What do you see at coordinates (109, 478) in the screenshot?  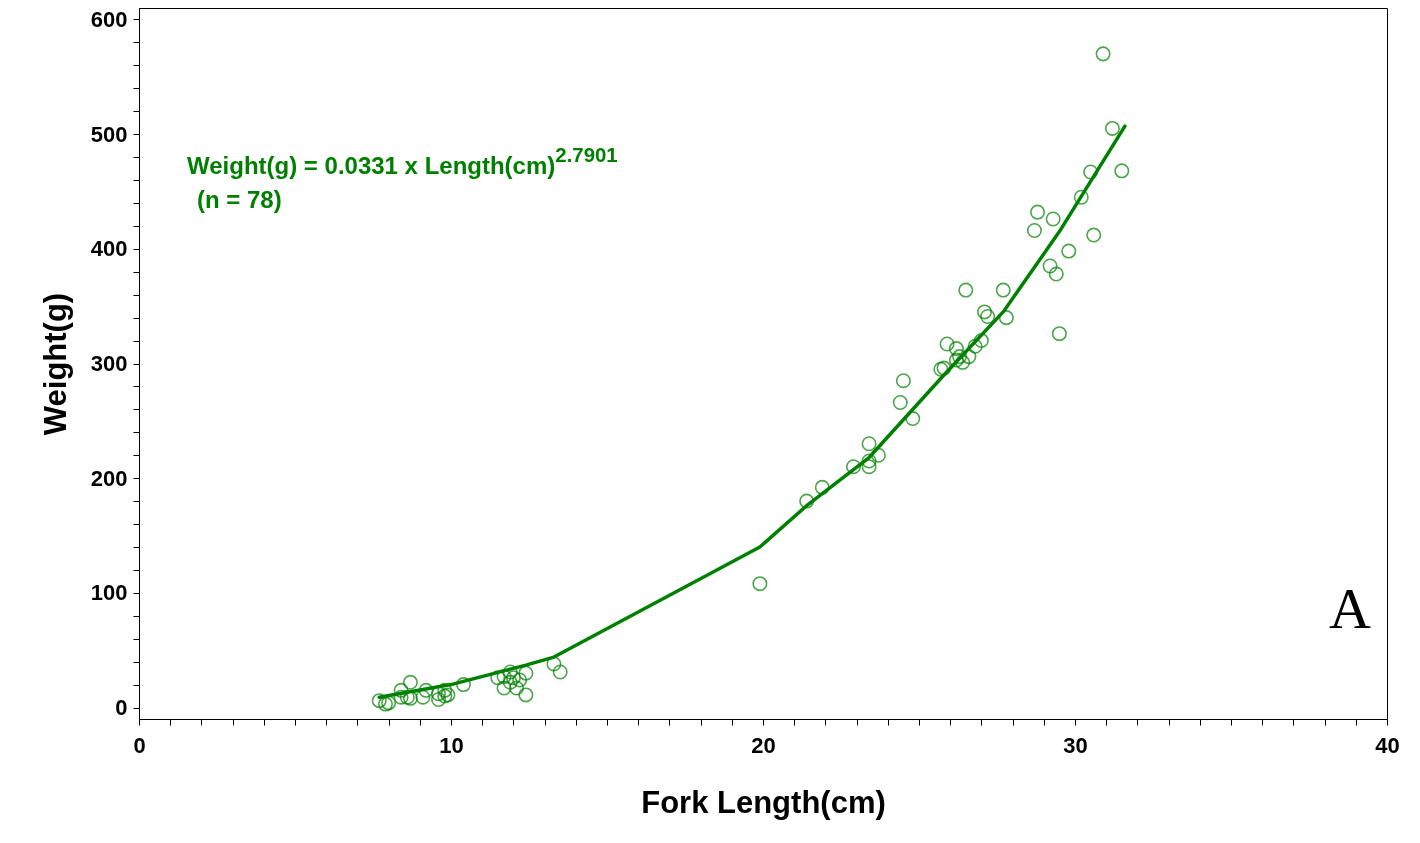 I see `y-tick-label: 200` at bounding box center [109, 478].